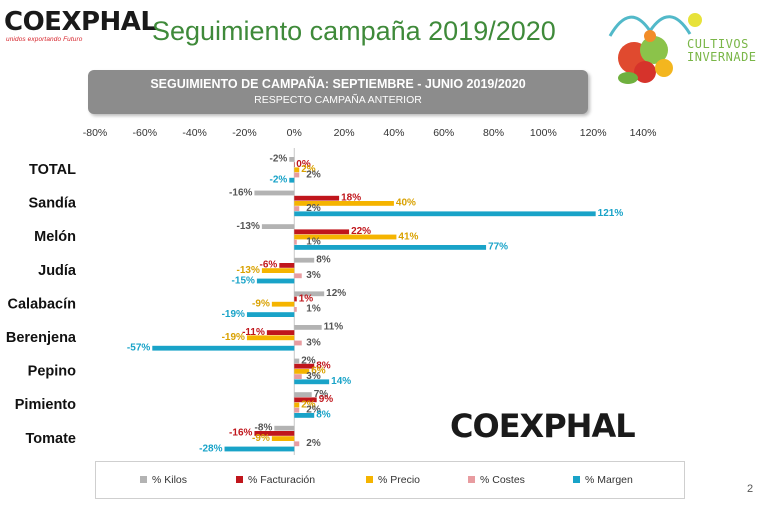 Image resolution: width=765 pixels, height=510 pixels. Describe the element at coordinates (318, 371) in the screenshot. I see `data-label-precio: 6%` at that location.